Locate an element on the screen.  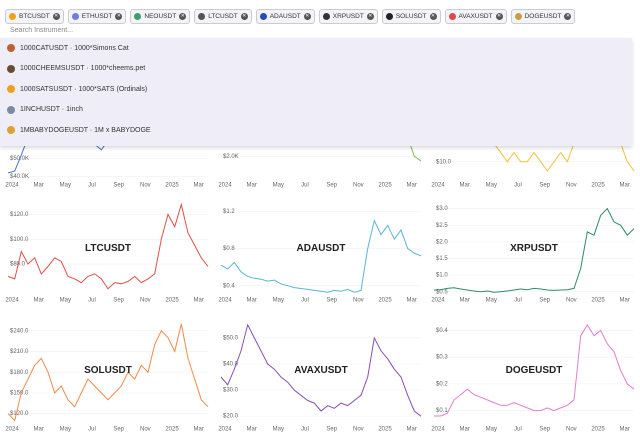
y-tick-label: $210.0 is located at coordinates (19, 352).